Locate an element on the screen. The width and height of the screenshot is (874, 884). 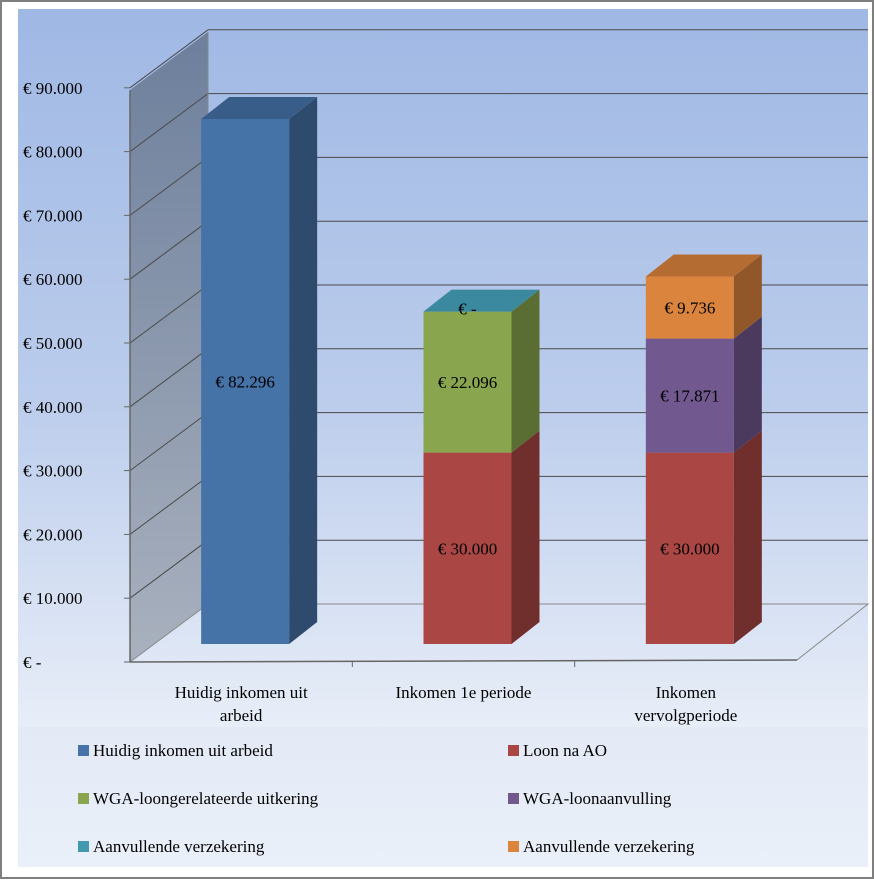
data-label: € 17.871 is located at coordinates (690, 396).